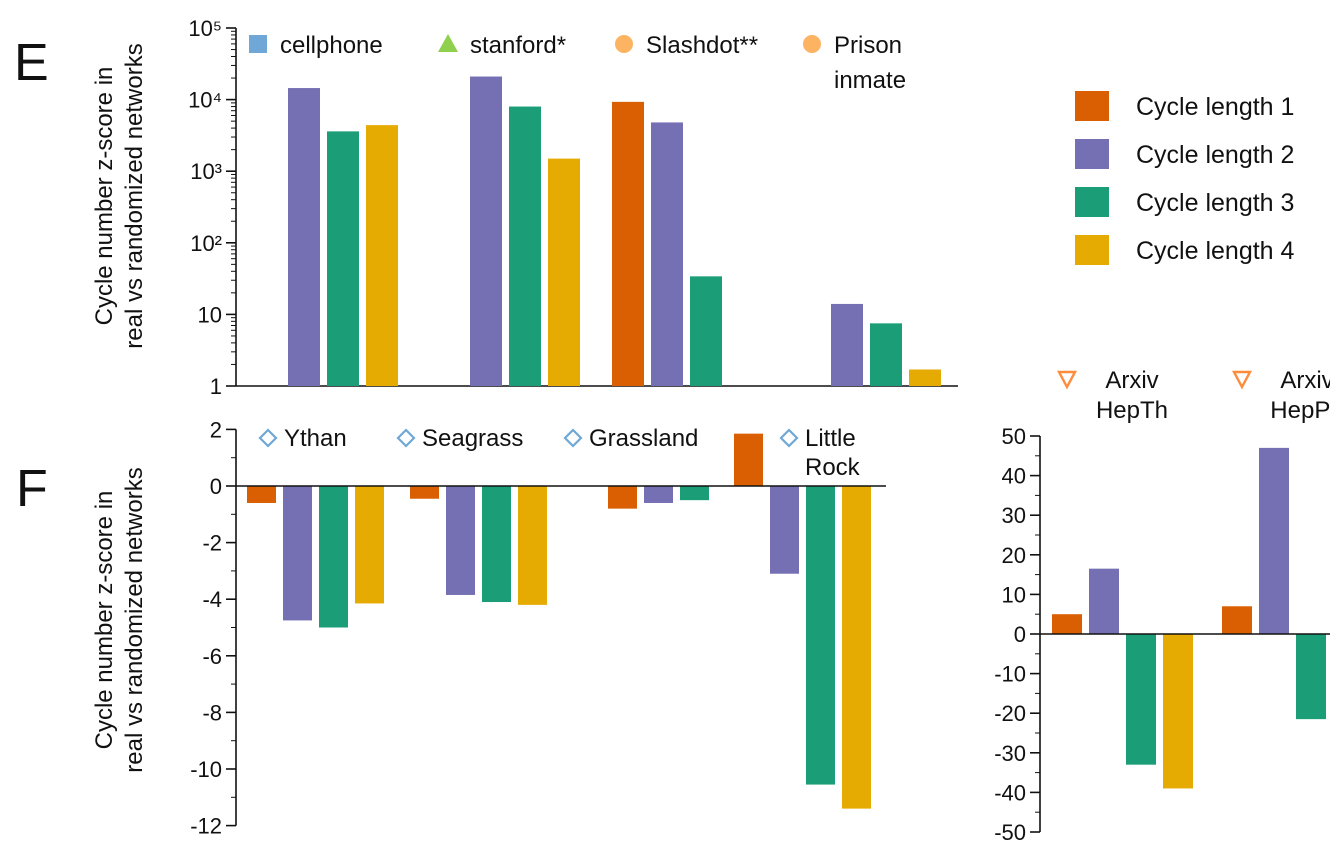  Describe the element at coordinates (830, 438) in the screenshot. I see `panel-f-group-label: Little` at that location.